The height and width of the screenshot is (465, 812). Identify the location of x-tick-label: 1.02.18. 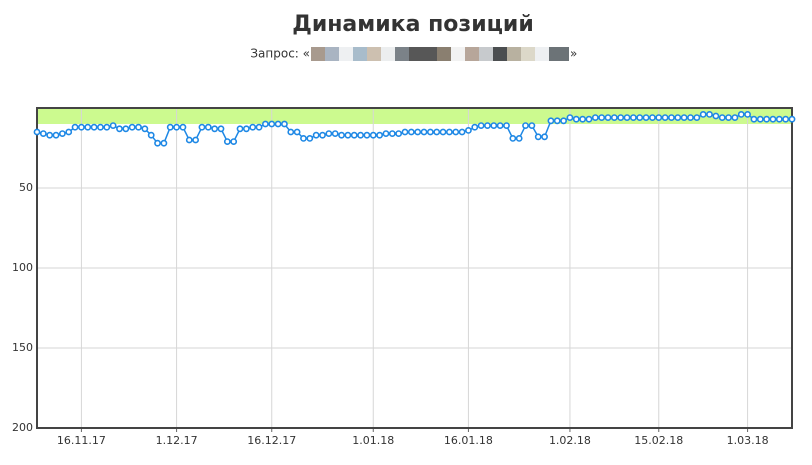
(570, 440).